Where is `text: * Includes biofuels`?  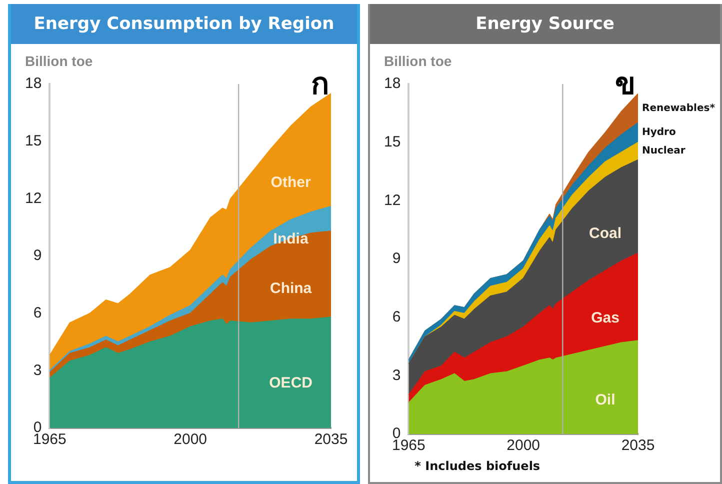
text: * Includes biofuels is located at coordinates (477, 466).